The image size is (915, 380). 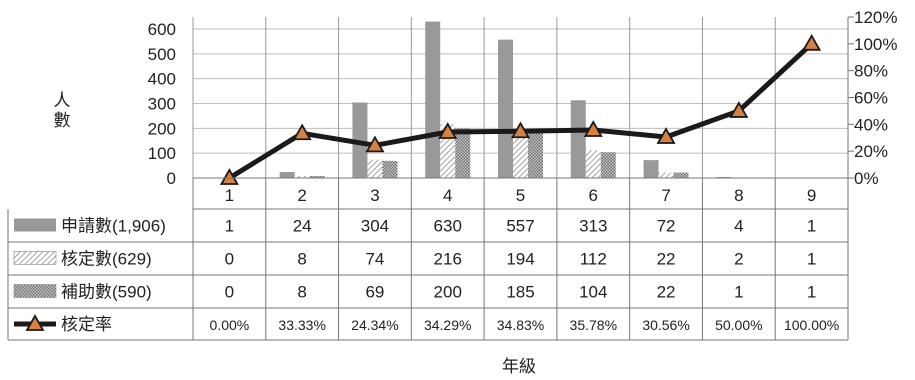 I want to click on table-cell: 35.78%, so click(x=593, y=325).